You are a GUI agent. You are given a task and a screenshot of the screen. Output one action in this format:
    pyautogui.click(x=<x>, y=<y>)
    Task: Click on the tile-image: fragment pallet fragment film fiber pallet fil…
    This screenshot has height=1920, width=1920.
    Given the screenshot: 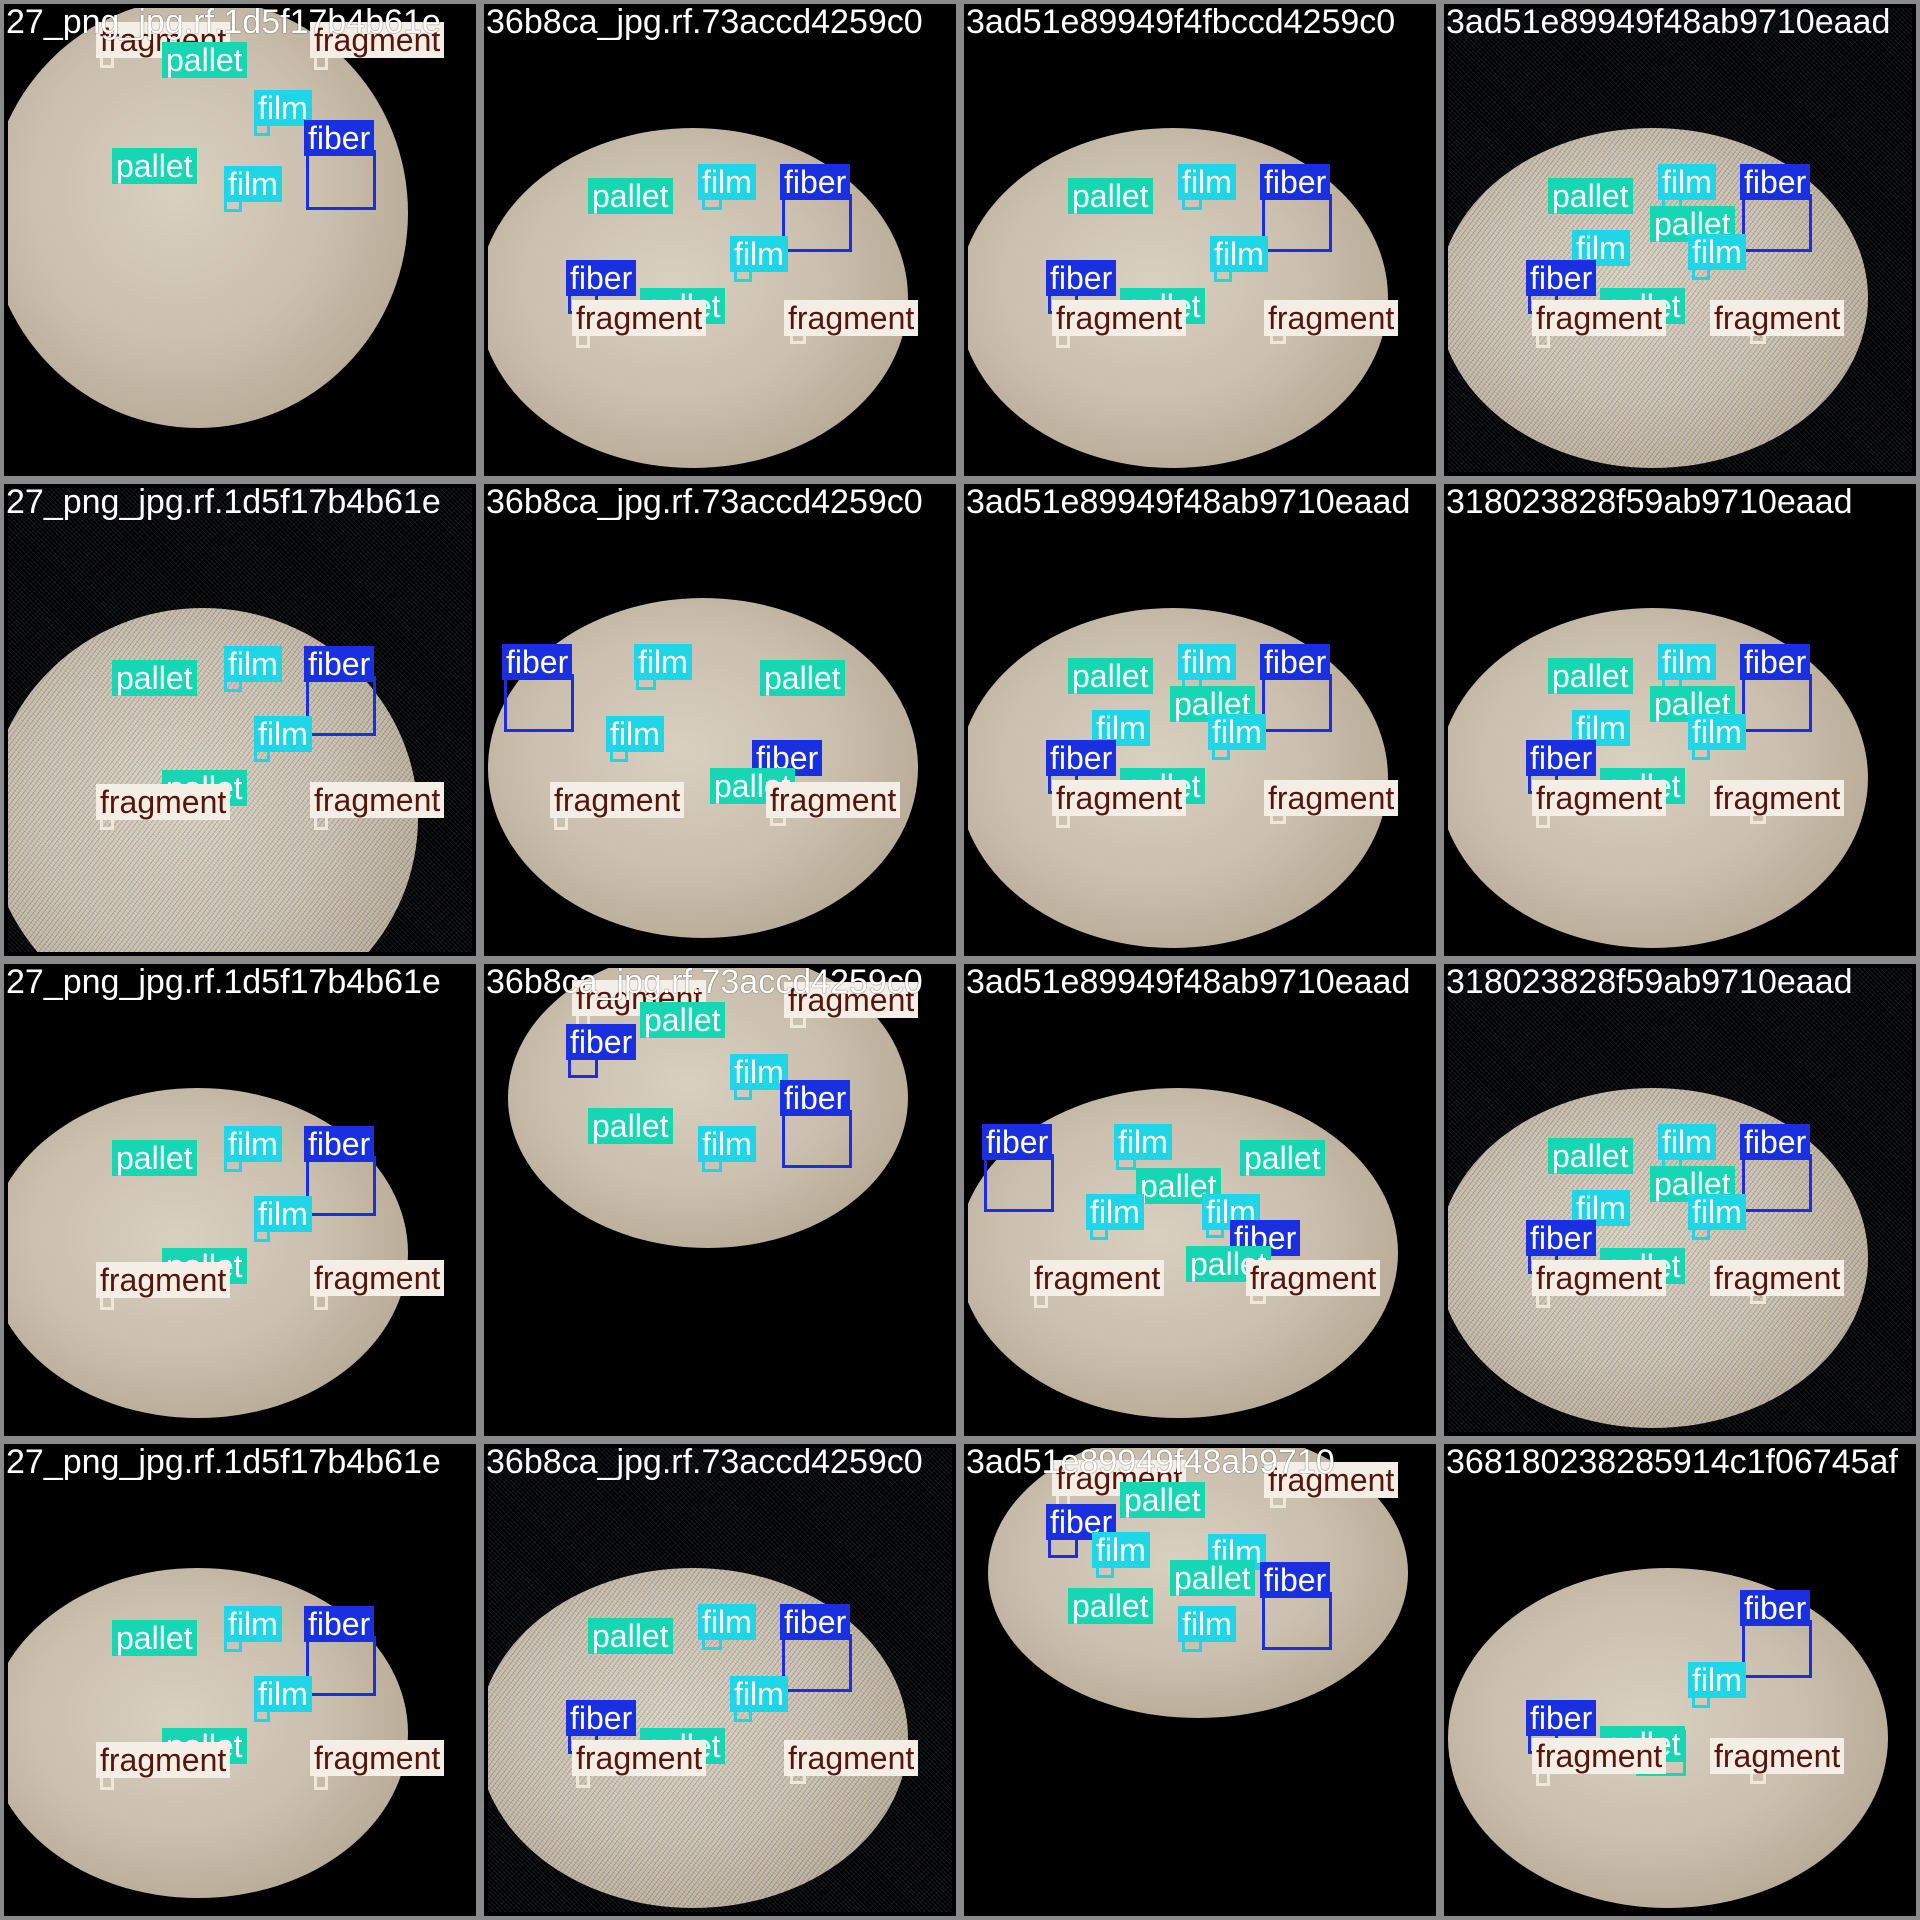 What is the action you would take?
    pyautogui.click(x=240, y=240)
    